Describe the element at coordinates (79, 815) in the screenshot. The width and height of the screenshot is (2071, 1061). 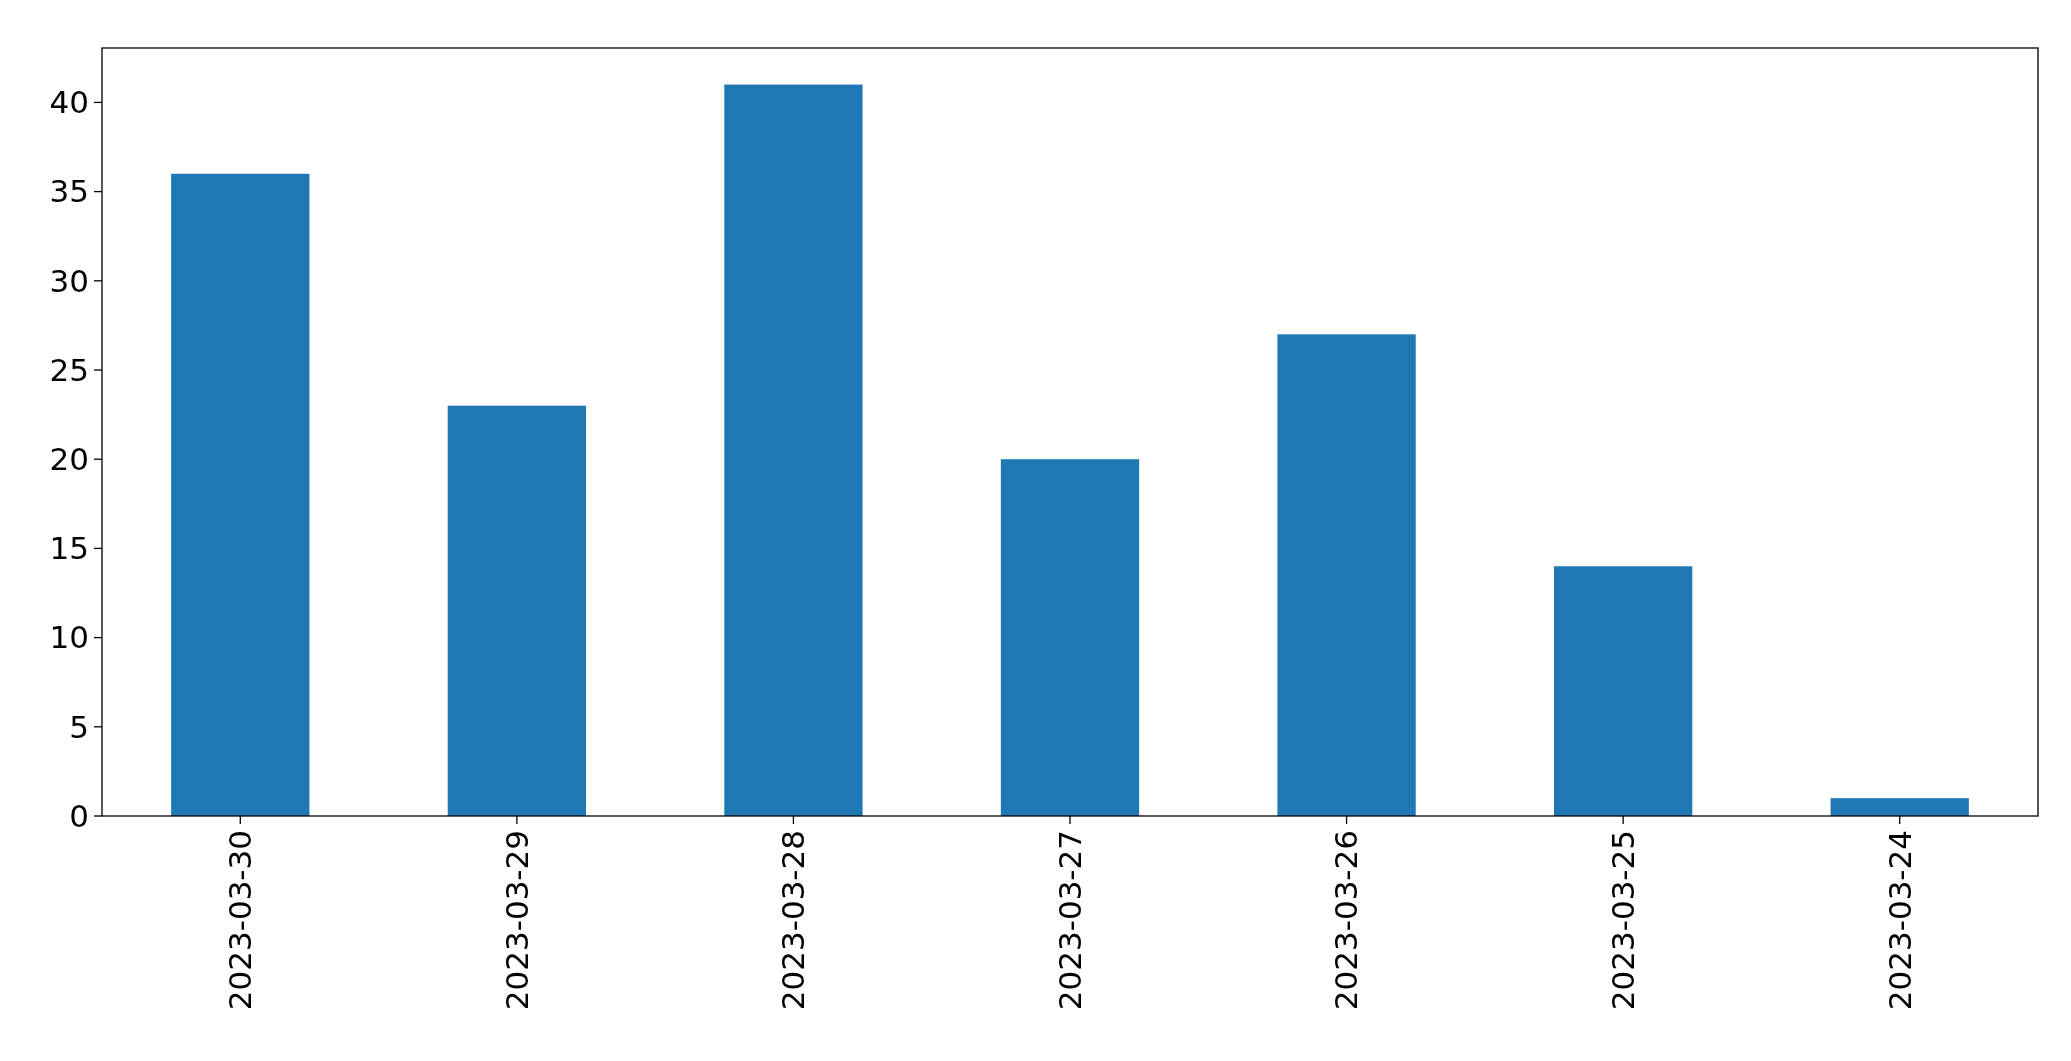
I see `y-tick-label: 0` at that location.